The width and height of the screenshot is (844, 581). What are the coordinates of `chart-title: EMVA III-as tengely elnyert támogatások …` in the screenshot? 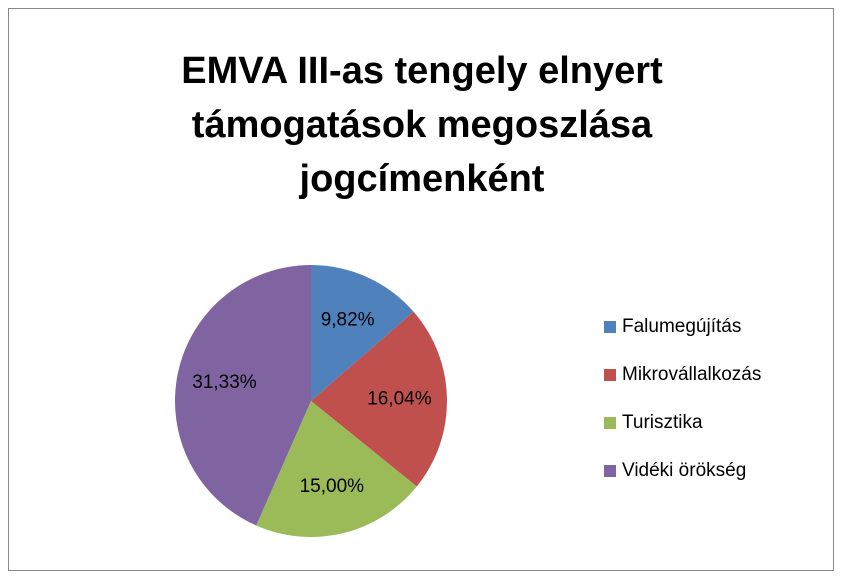 It's located at (422, 125).